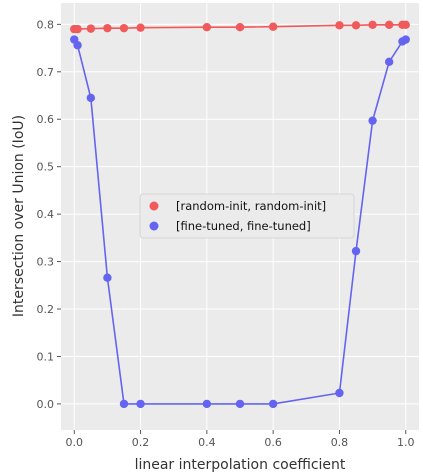 The image size is (423, 474). What do you see at coordinates (46, 404) in the screenshot?
I see `y-tick-label: 0.0` at bounding box center [46, 404].